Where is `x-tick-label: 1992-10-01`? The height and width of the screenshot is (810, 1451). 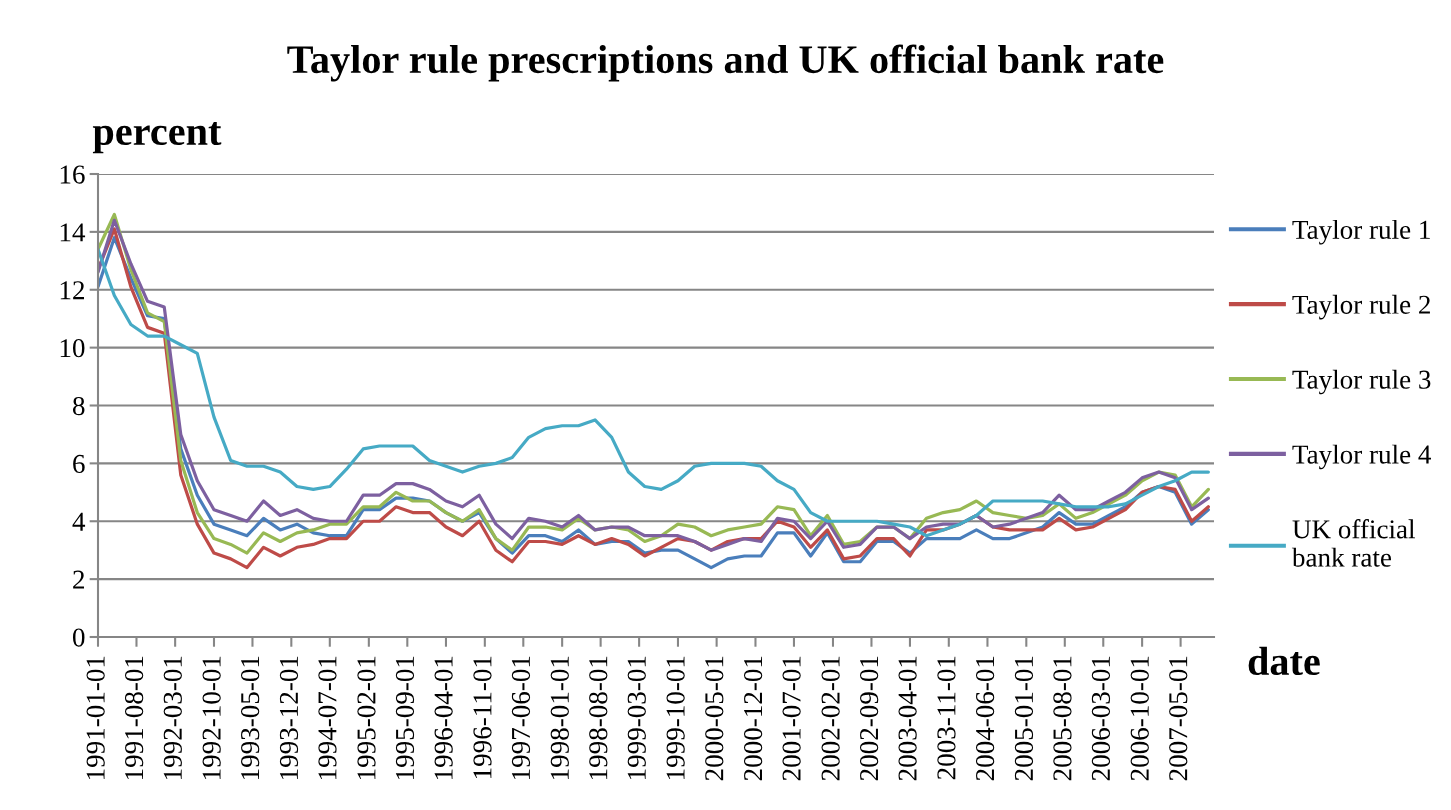
x-tick-label: 1992-10-01 is located at coordinates (211, 718).